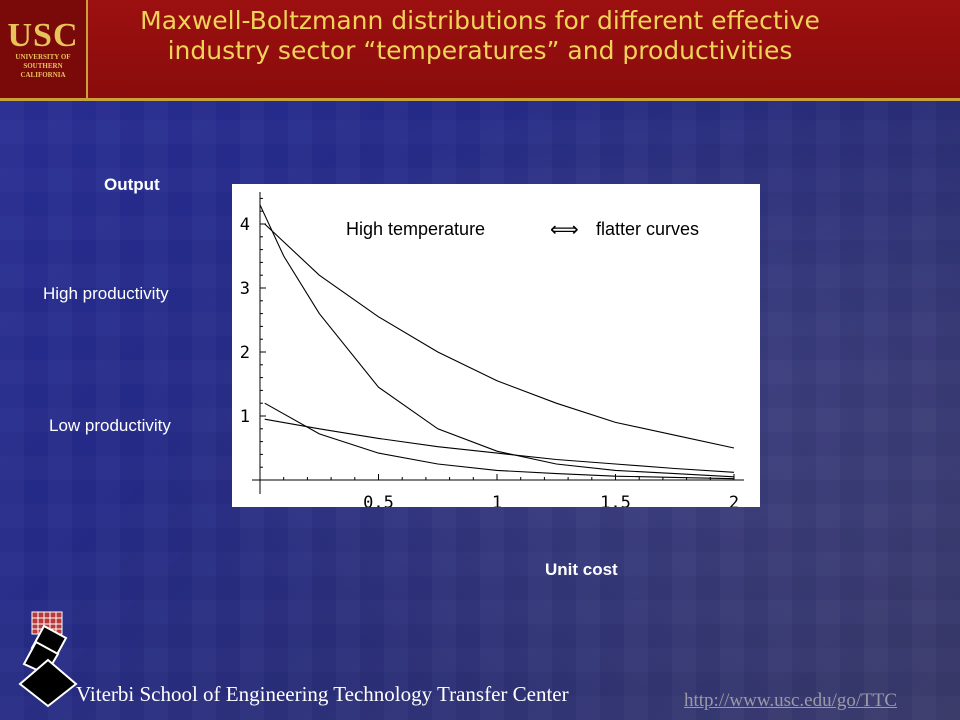 This screenshot has height=720, width=960. What do you see at coordinates (416, 229) in the screenshot?
I see `annotation-high-temperature: High temperature` at bounding box center [416, 229].